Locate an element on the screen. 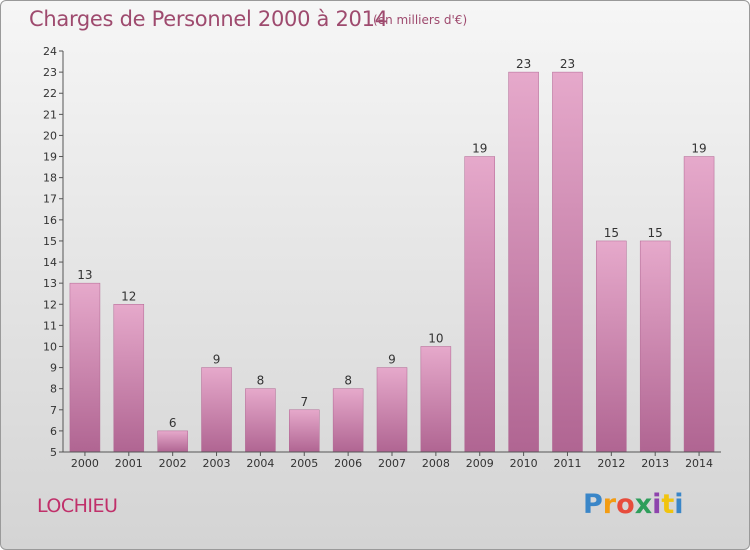  y-tick-label: 7 is located at coordinates (53, 410).